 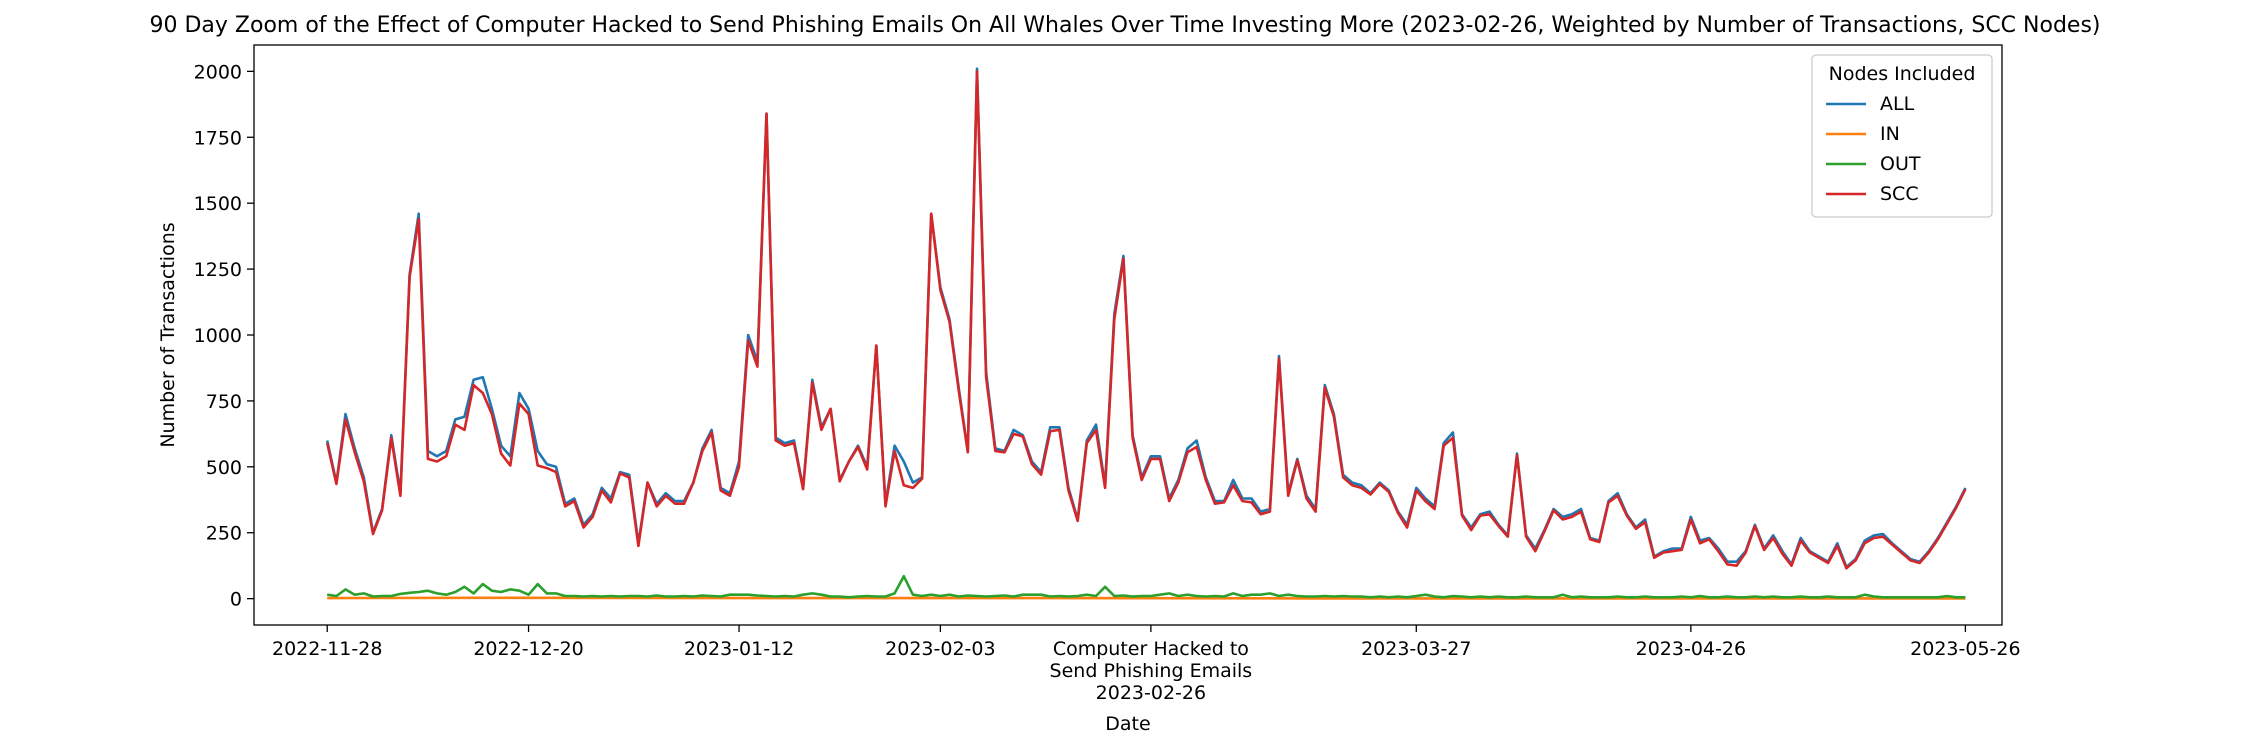 What do you see at coordinates (1873, 149) in the screenshot?
I see `legend-entries: ALL IN OUT SCC` at bounding box center [1873, 149].